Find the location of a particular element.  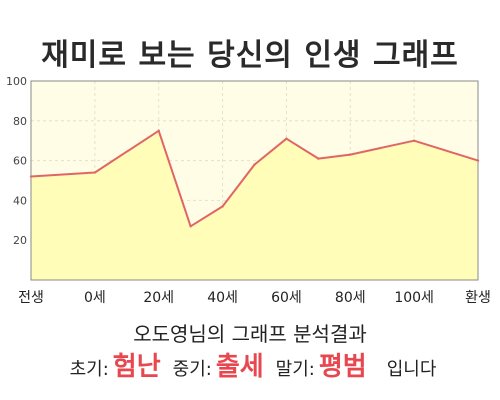

early-value: 험난 is located at coordinates (136, 367).